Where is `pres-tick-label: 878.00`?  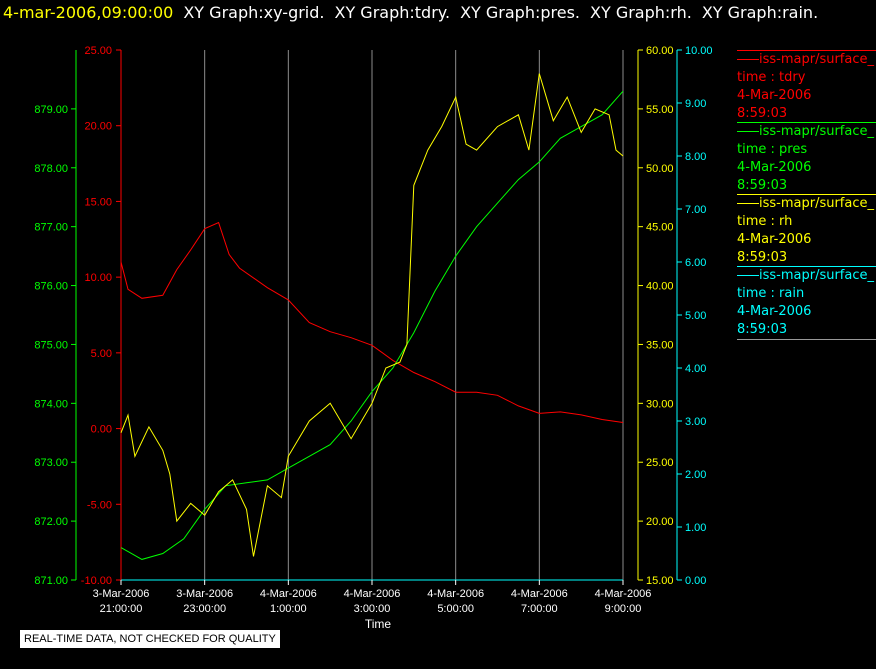
pres-tick-label: 878.00 is located at coordinates (51, 169).